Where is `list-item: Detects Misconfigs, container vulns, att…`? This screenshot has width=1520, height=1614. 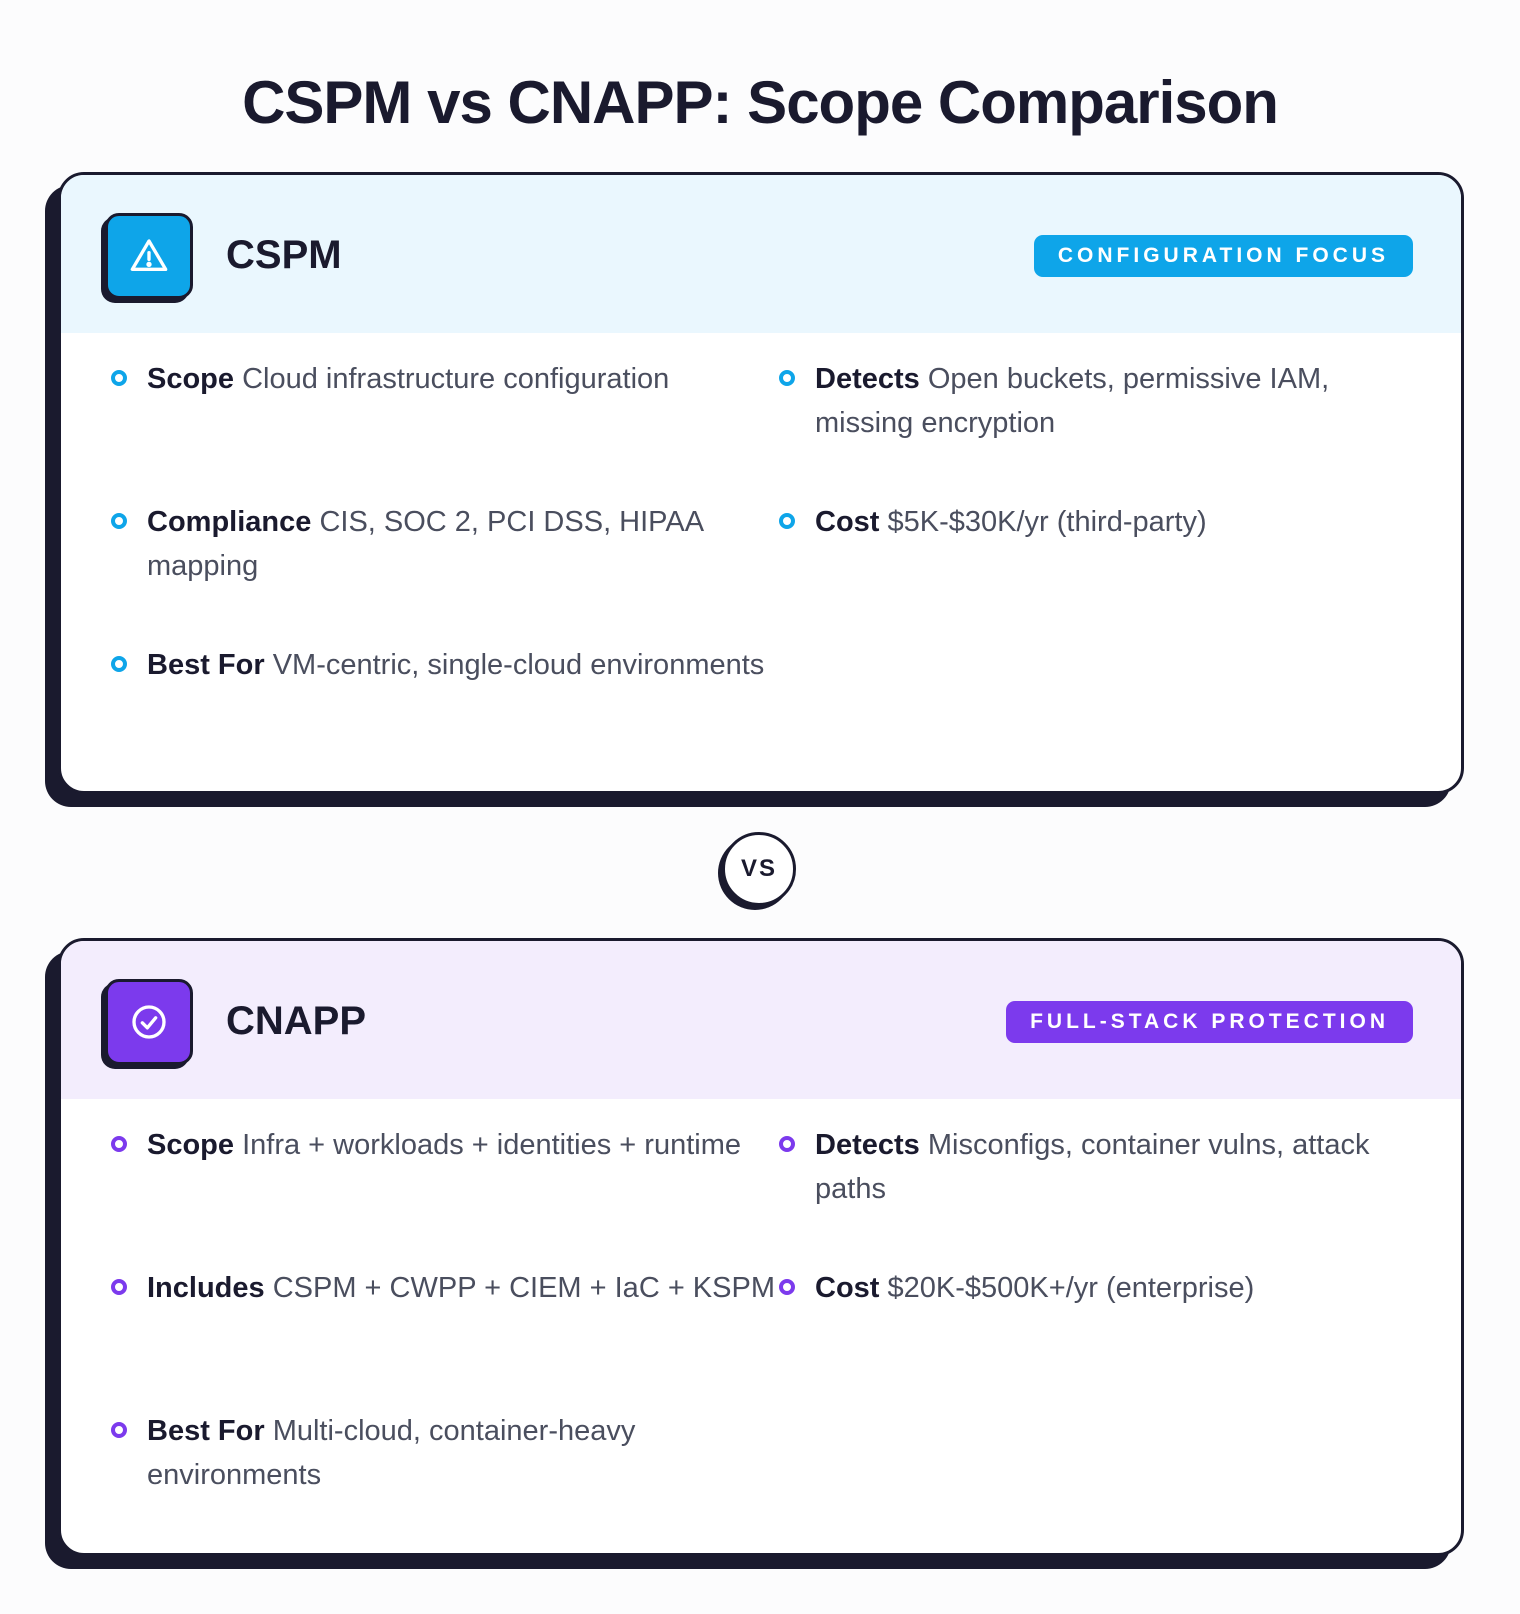 list-item: Detects Misconfigs, container vulns, att… is located at coordinates (1089, 1194).